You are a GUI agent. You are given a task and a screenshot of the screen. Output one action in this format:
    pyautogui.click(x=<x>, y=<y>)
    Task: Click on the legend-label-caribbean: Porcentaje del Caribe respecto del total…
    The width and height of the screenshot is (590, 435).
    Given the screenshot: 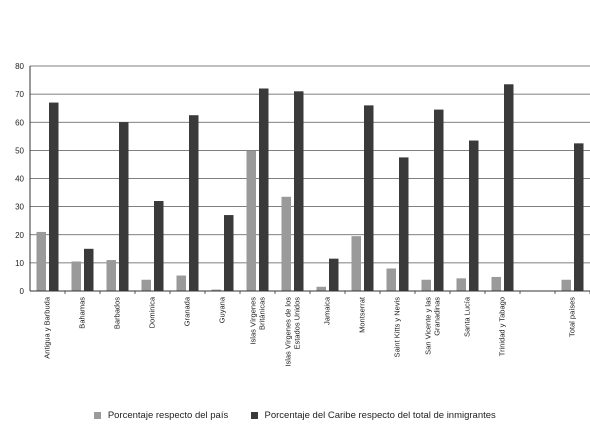 What is the action you would take?
    pyautogui.click(x=380, y=415)
    